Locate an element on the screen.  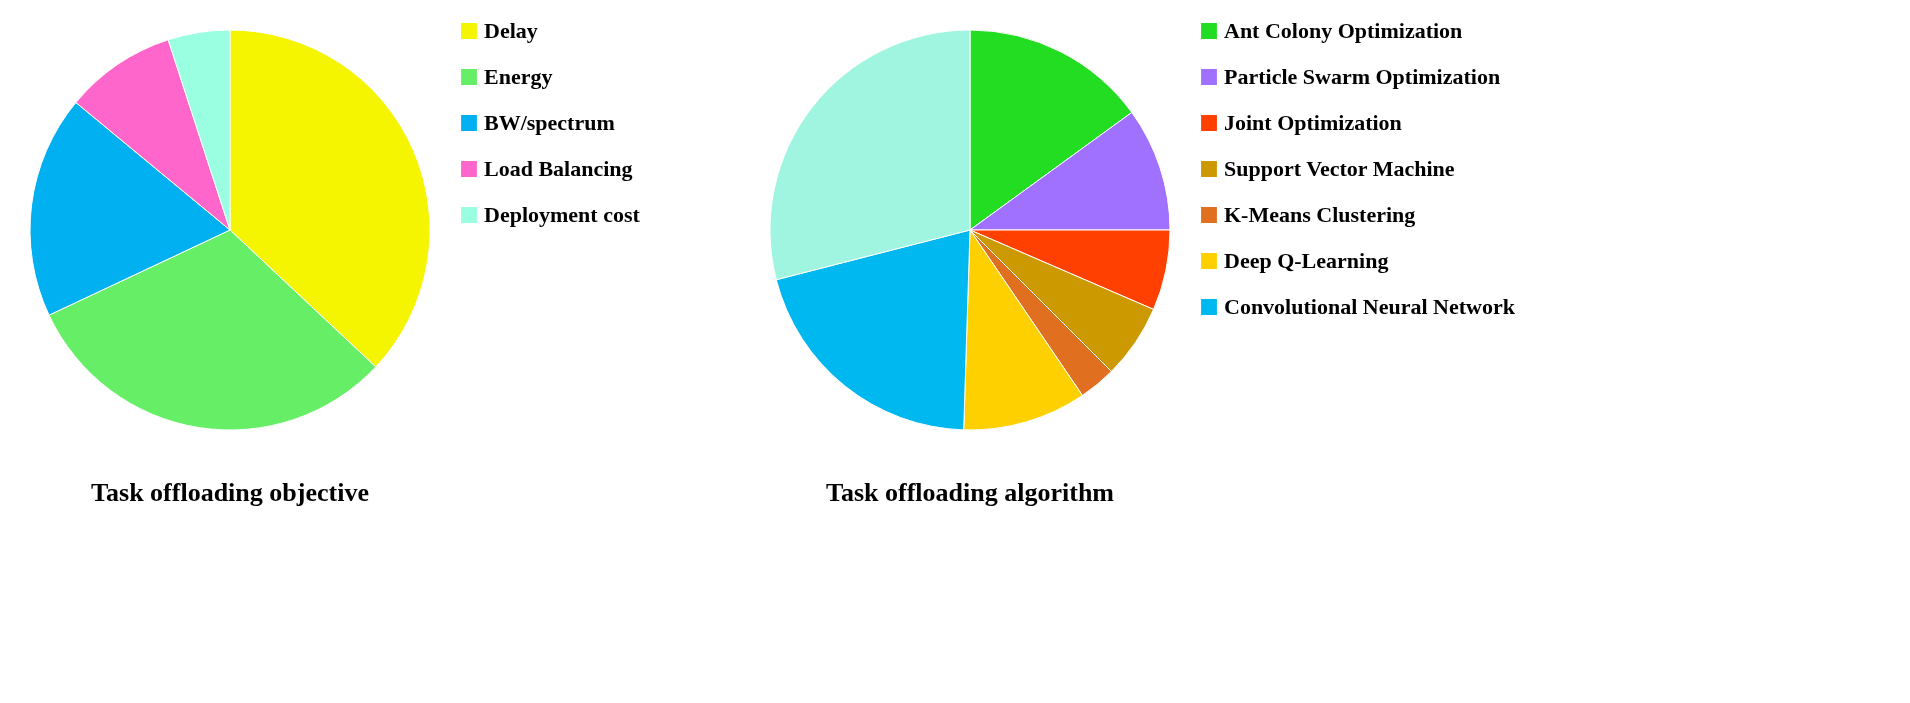
text: Task offloading objective is located at coordinates (230, 492).